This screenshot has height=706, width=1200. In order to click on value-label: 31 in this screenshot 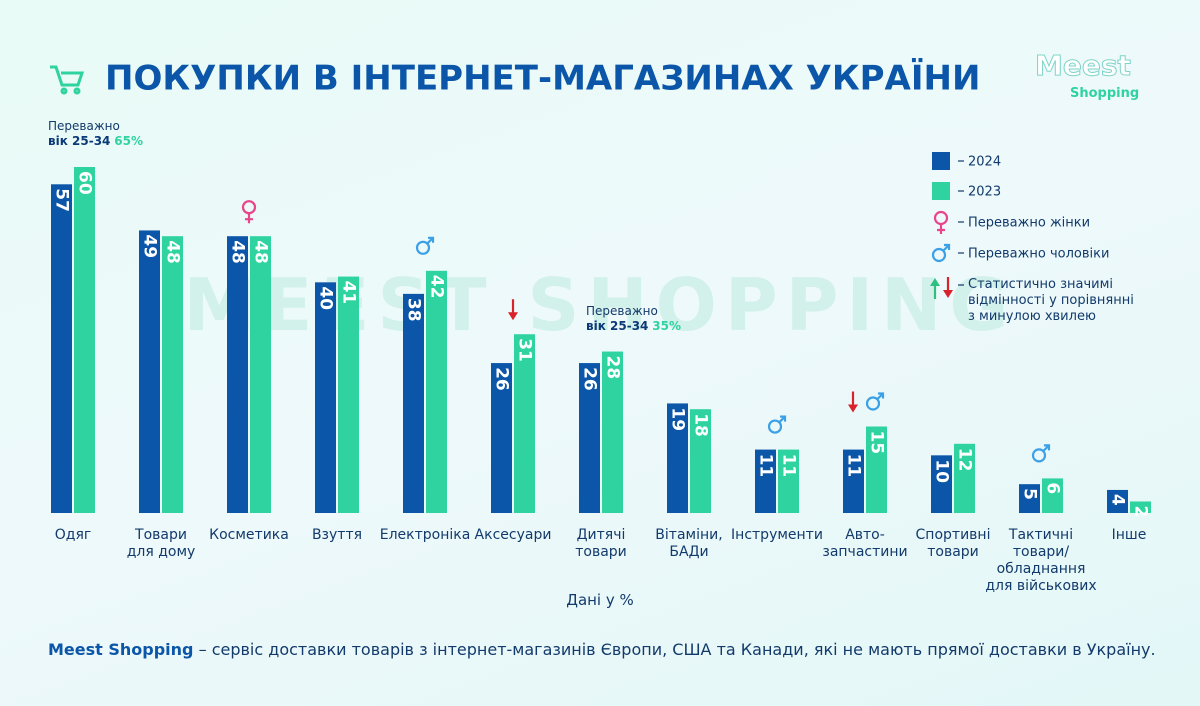, I will do `click(525, 350)`.